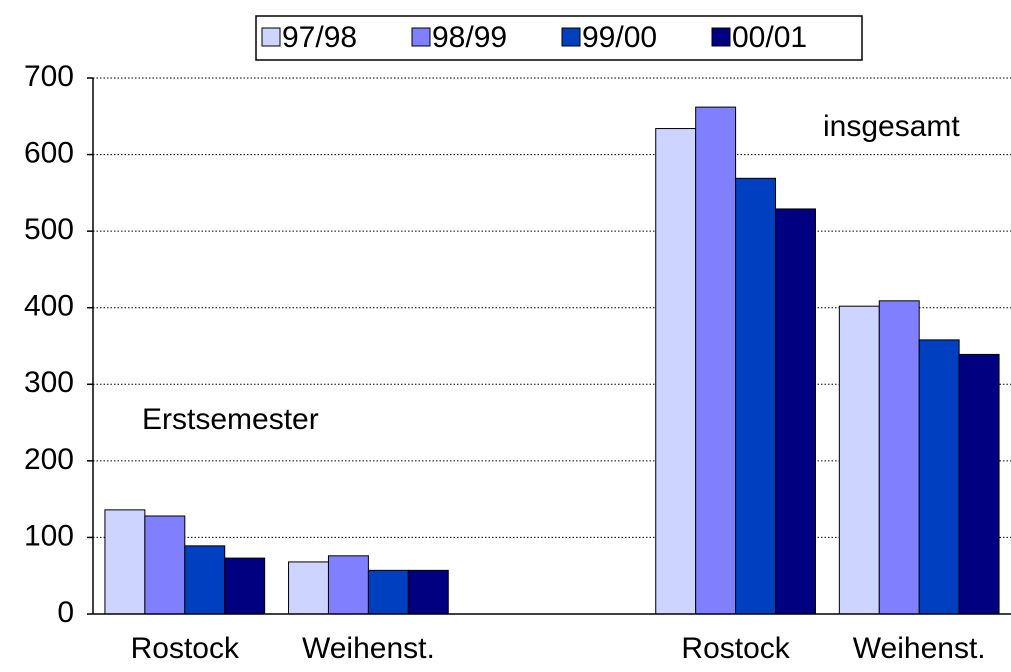 The height and width of the screenshot is (672, 1011). What do you see at coordinates (319, 37) in the screenshot?
I see `legend-label: 97/98` at bounding box center [319, 37].